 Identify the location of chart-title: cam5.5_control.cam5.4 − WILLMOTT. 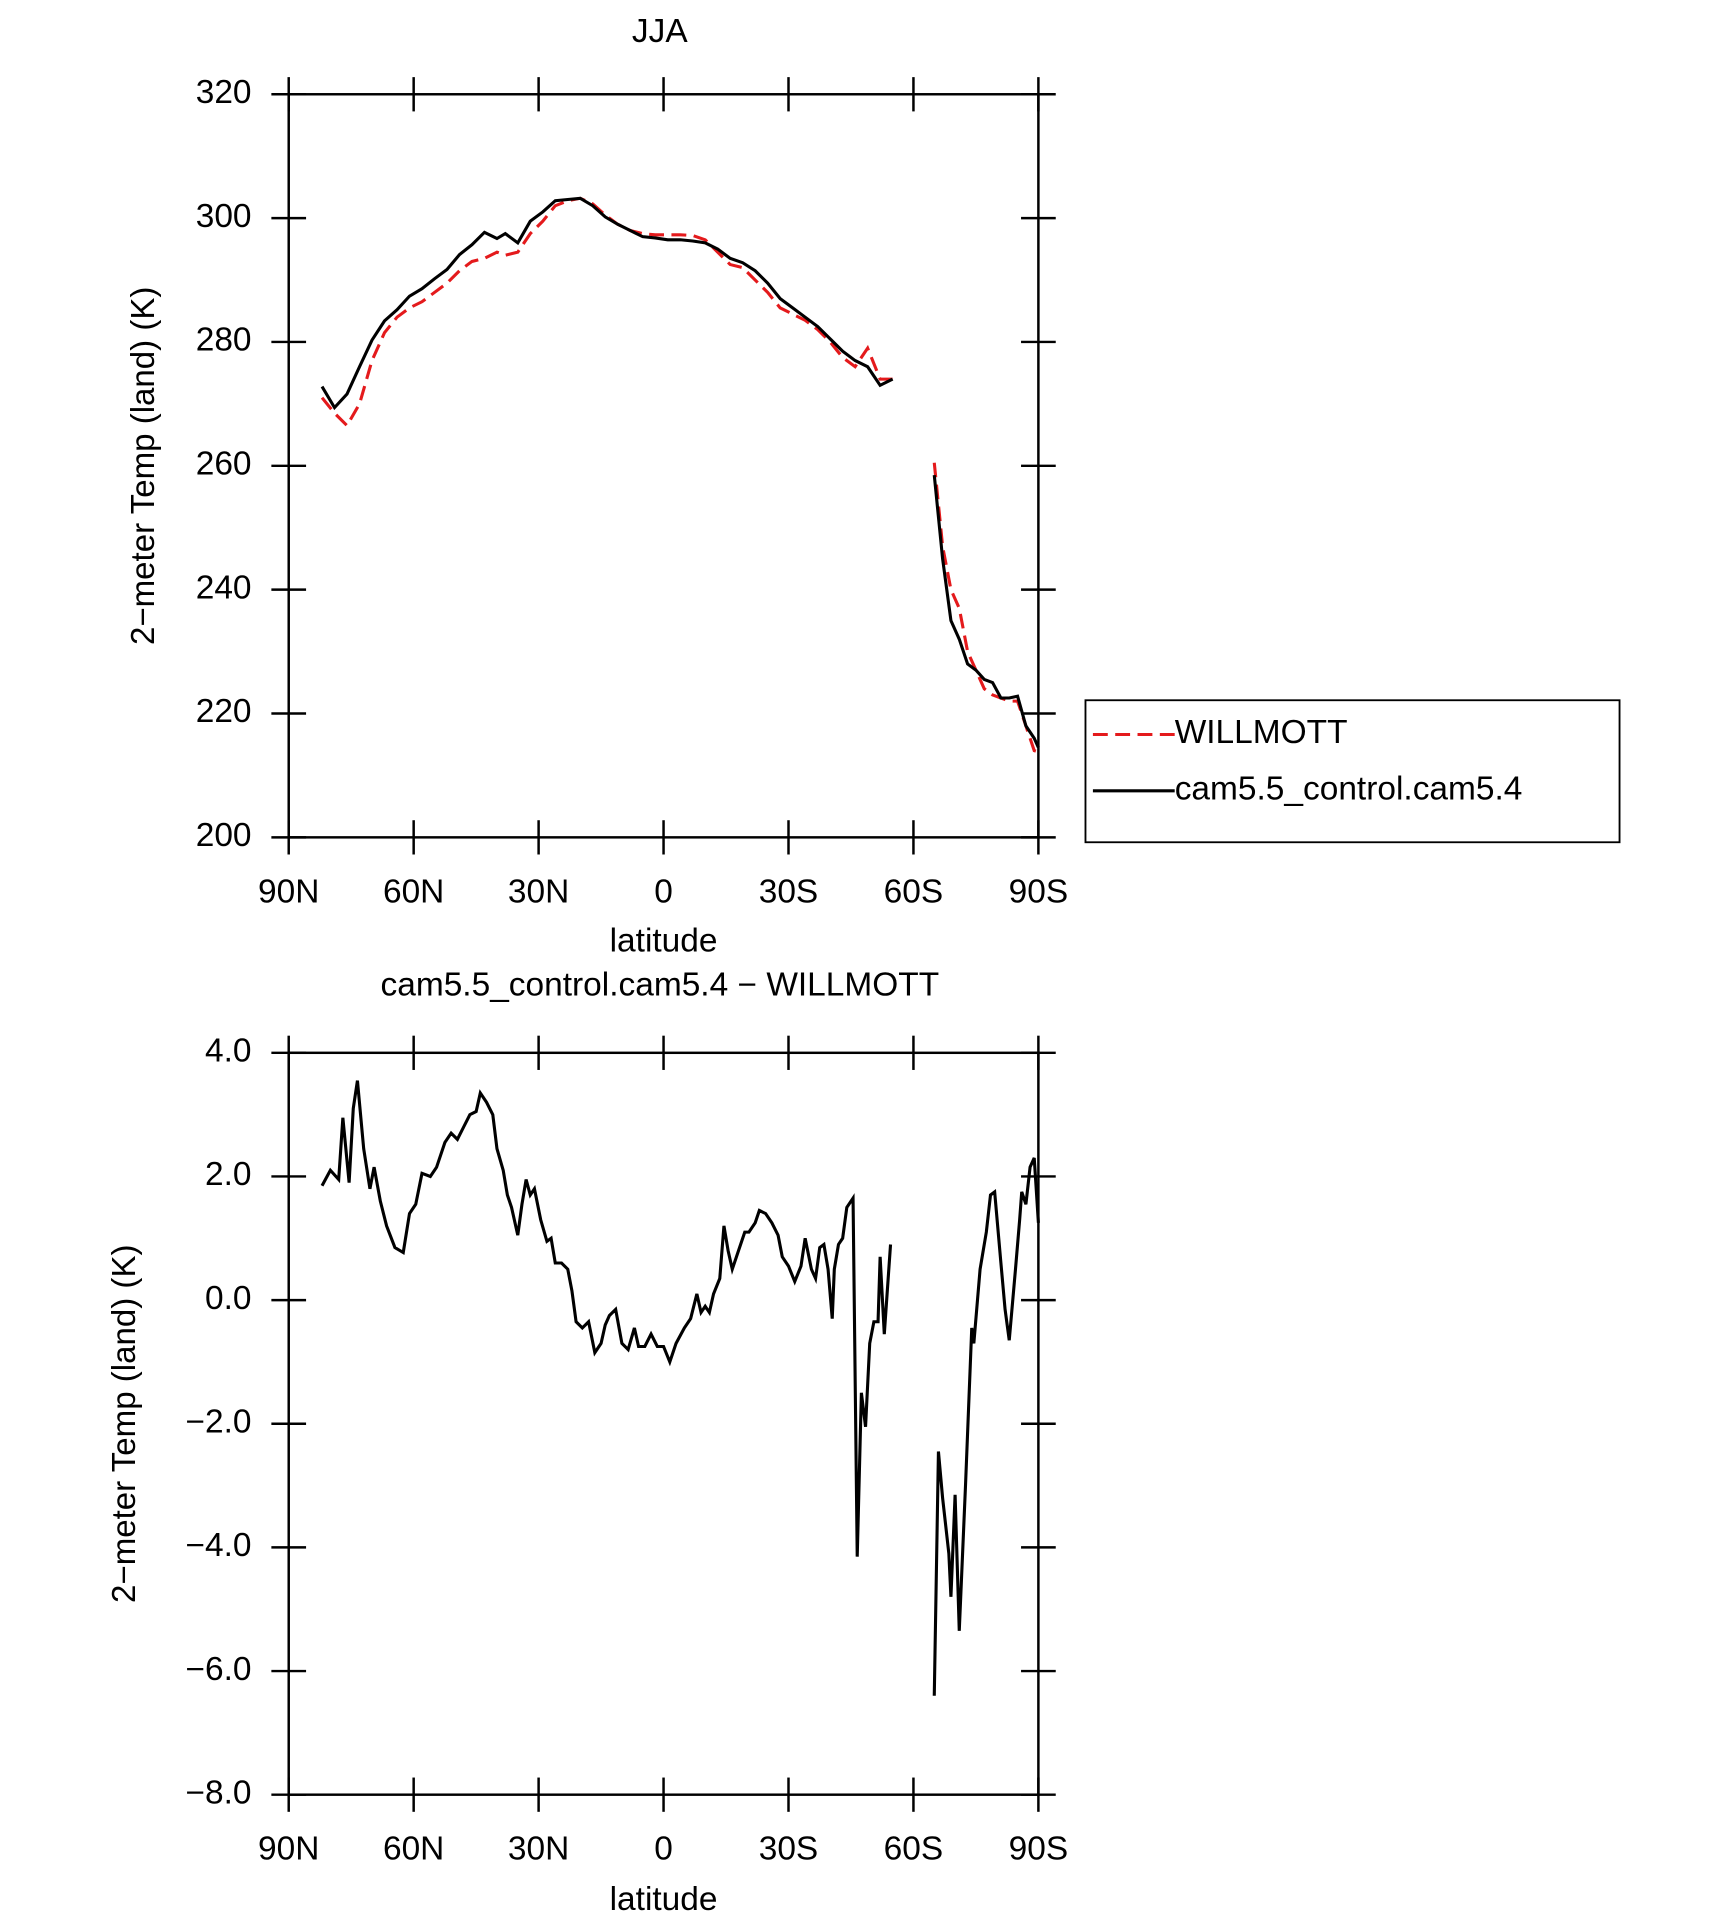
(660, 985).